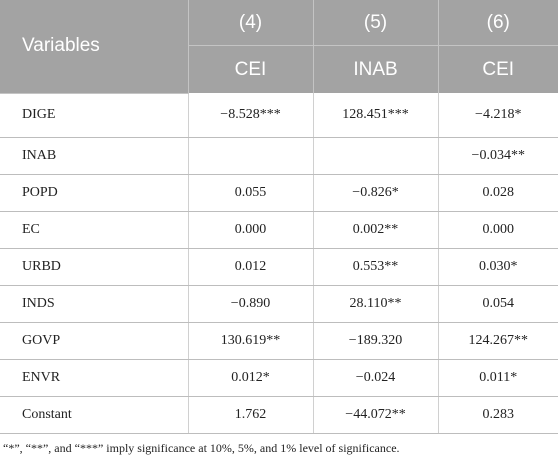  I want to click on variable-name: URBD, so click(94, 267).